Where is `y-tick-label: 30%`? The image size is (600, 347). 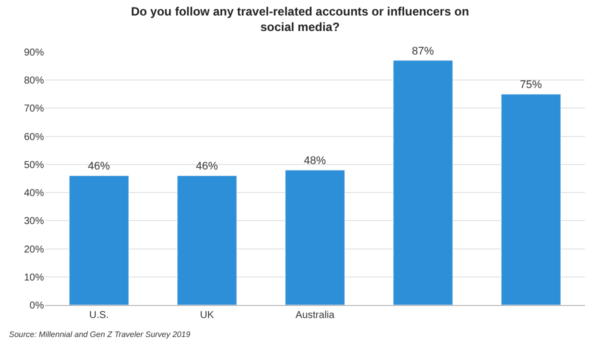
y-tick-label: 30% is located at coordinates (34, 222).